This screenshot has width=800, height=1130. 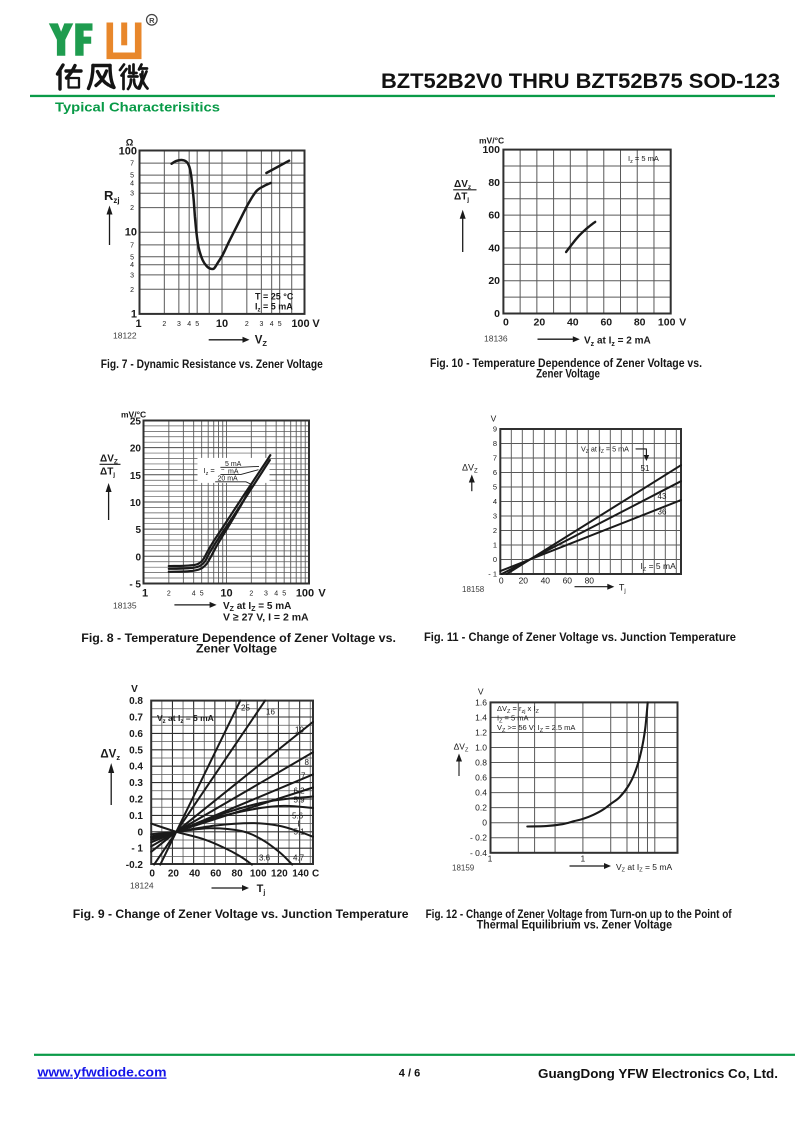 What do you see at coordinates (662, 512) in the screenshot?
I see `svg-text: 36` at bounding box center [662, 512].